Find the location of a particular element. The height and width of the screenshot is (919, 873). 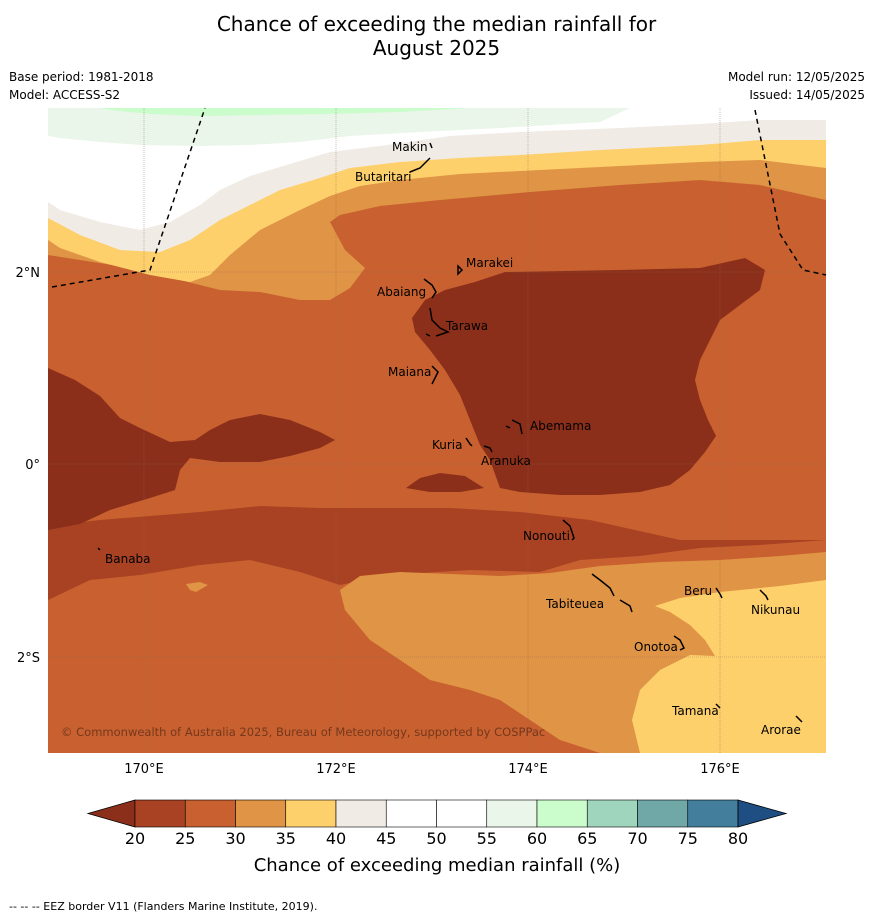

label-tabiteuea: Tabiteuea is located at coordinates (574, 604).